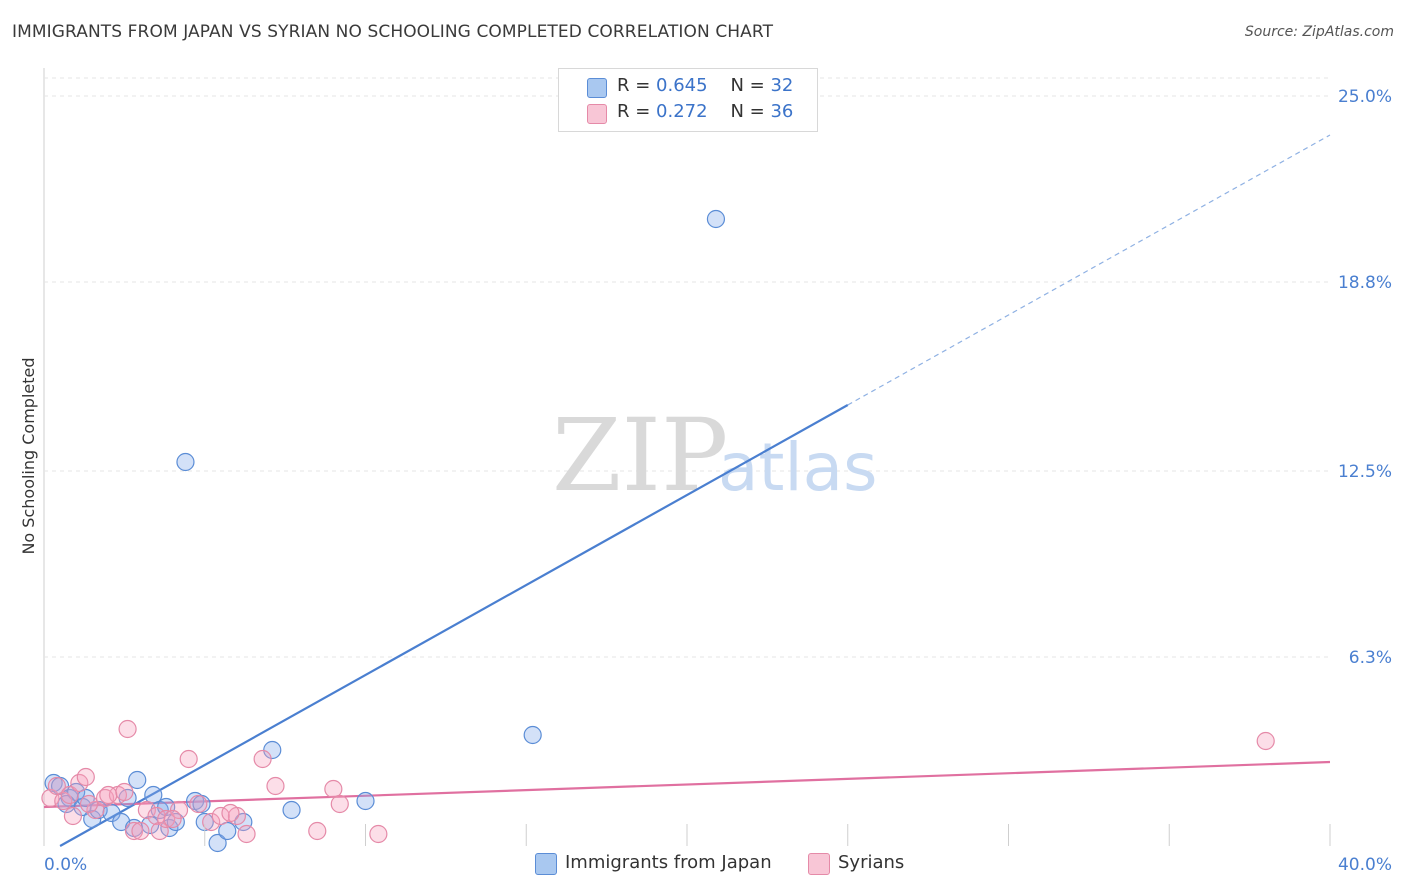 The height and width of the screenshot is (892, 1406). Describe the element at coordinates (819, 864) in the screenshot. I see `bottom-legend-swatch-syrians` at that location.